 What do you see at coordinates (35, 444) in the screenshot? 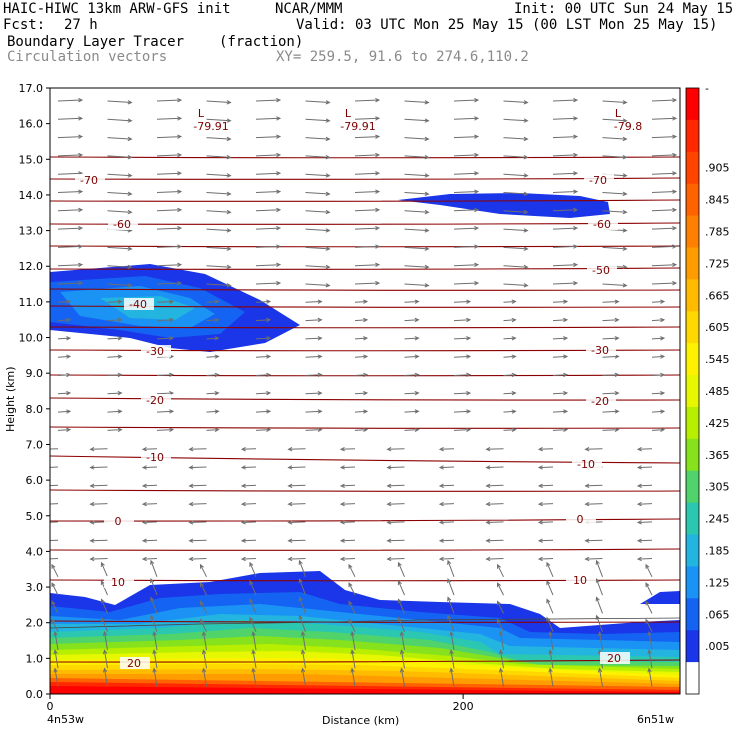
I see `y-tick-label: 7.0` at bounding box center [35, 444].